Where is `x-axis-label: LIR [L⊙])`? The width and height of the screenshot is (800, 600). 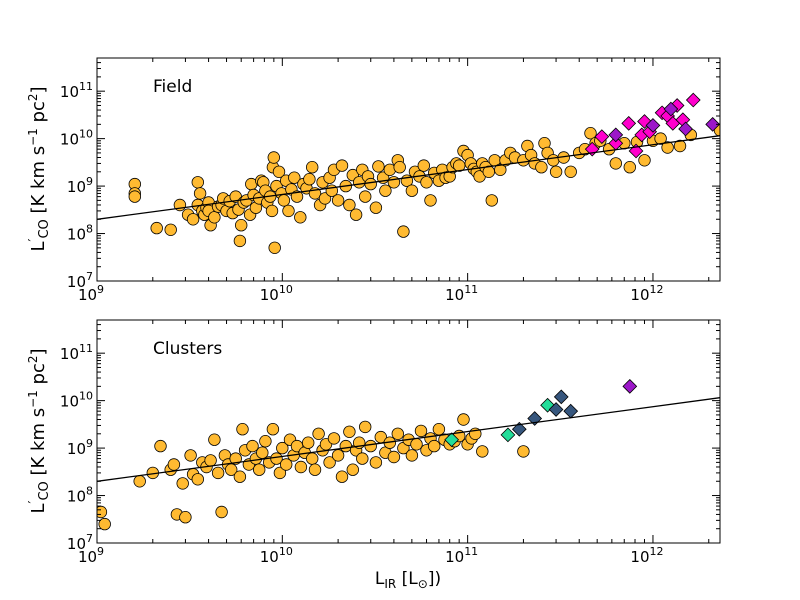 x-axis-label: LIR [L⊙]) is located at coordinates (408, 580).